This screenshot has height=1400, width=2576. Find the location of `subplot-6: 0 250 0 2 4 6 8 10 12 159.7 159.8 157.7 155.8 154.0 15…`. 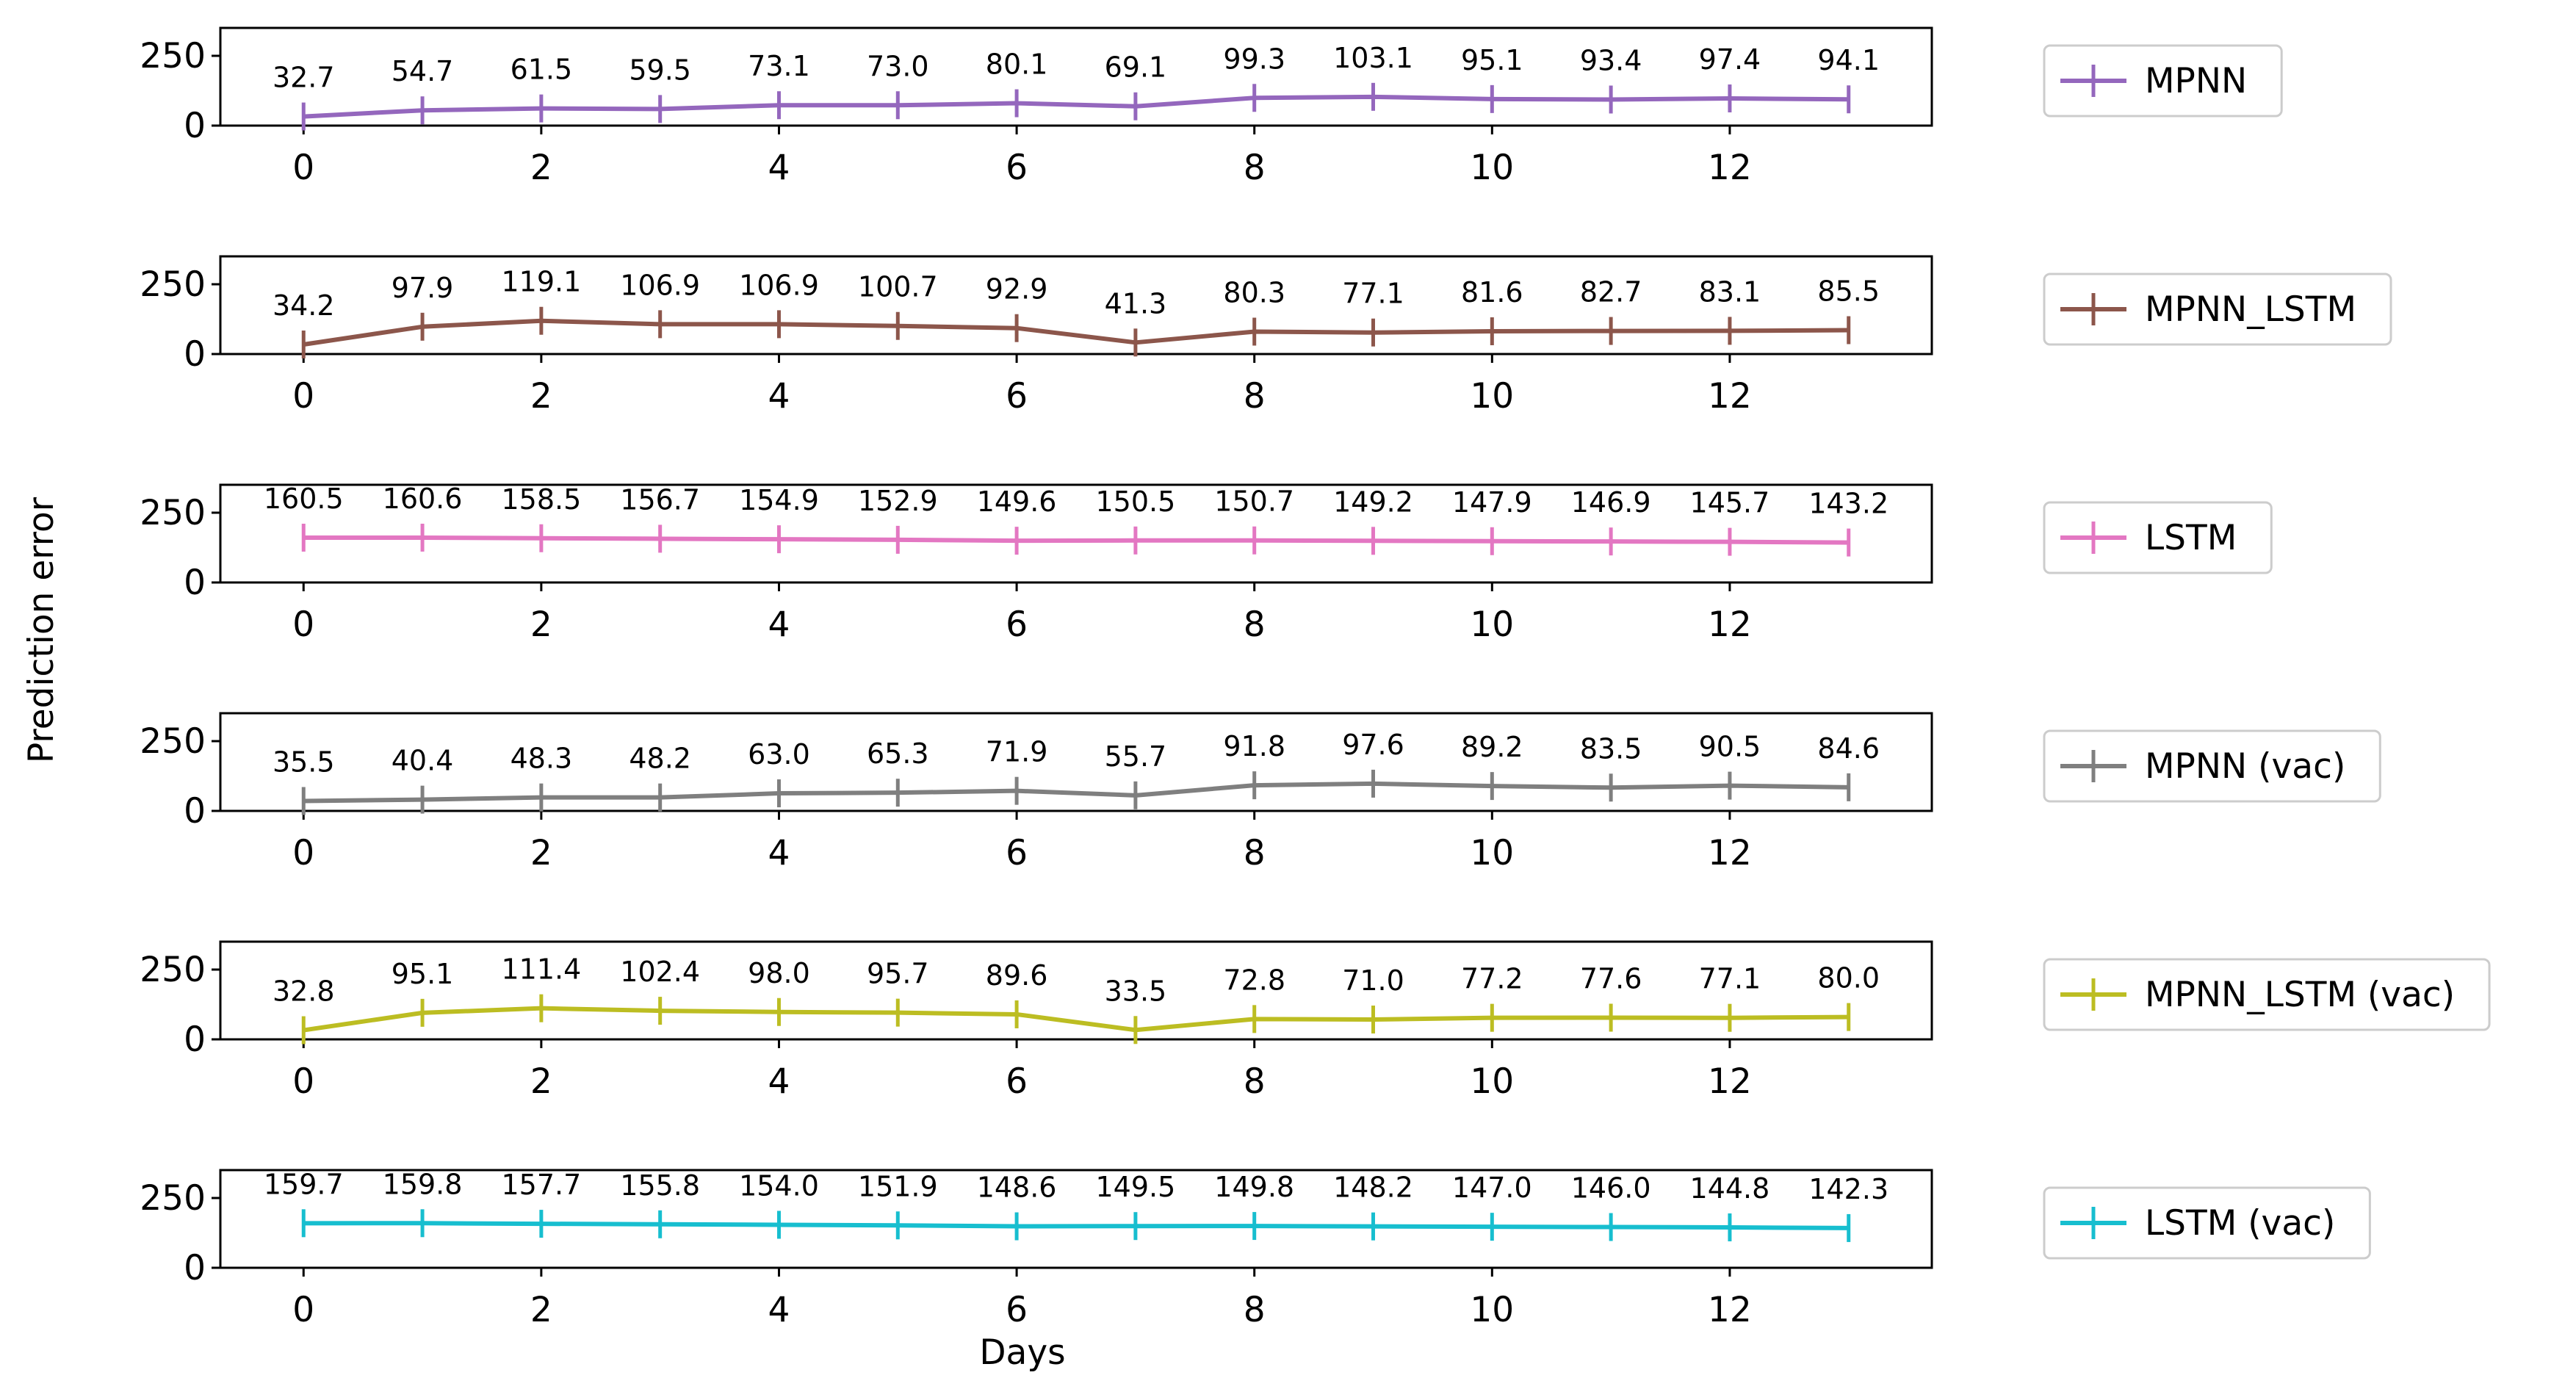

subplot-6: 0 250 0 2 4 6 8 10 12 159.7 159.8 157.7 155.8 154.0 15… is located at coordinates (1256, 1249).